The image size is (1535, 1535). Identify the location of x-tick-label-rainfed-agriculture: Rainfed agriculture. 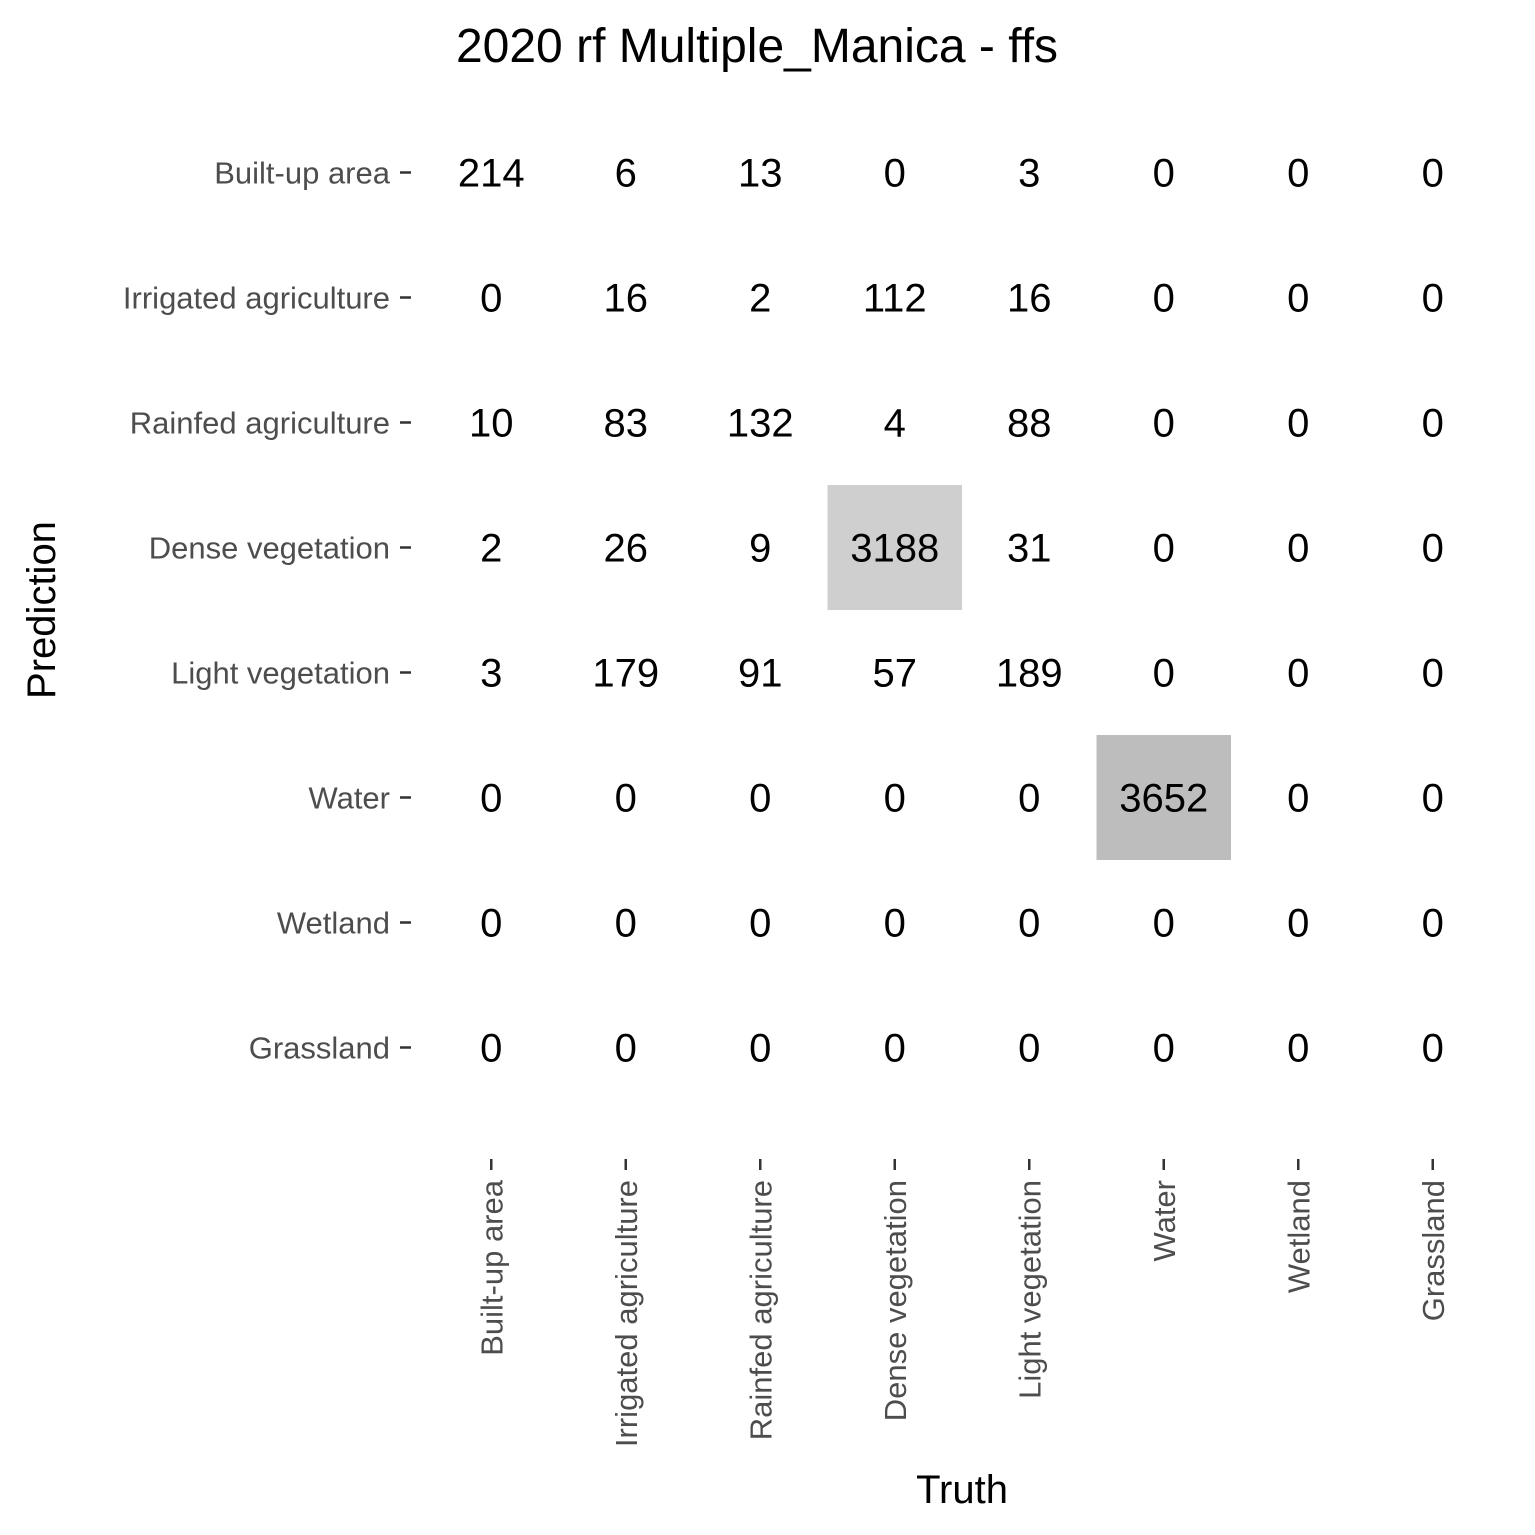
(760, 1310).